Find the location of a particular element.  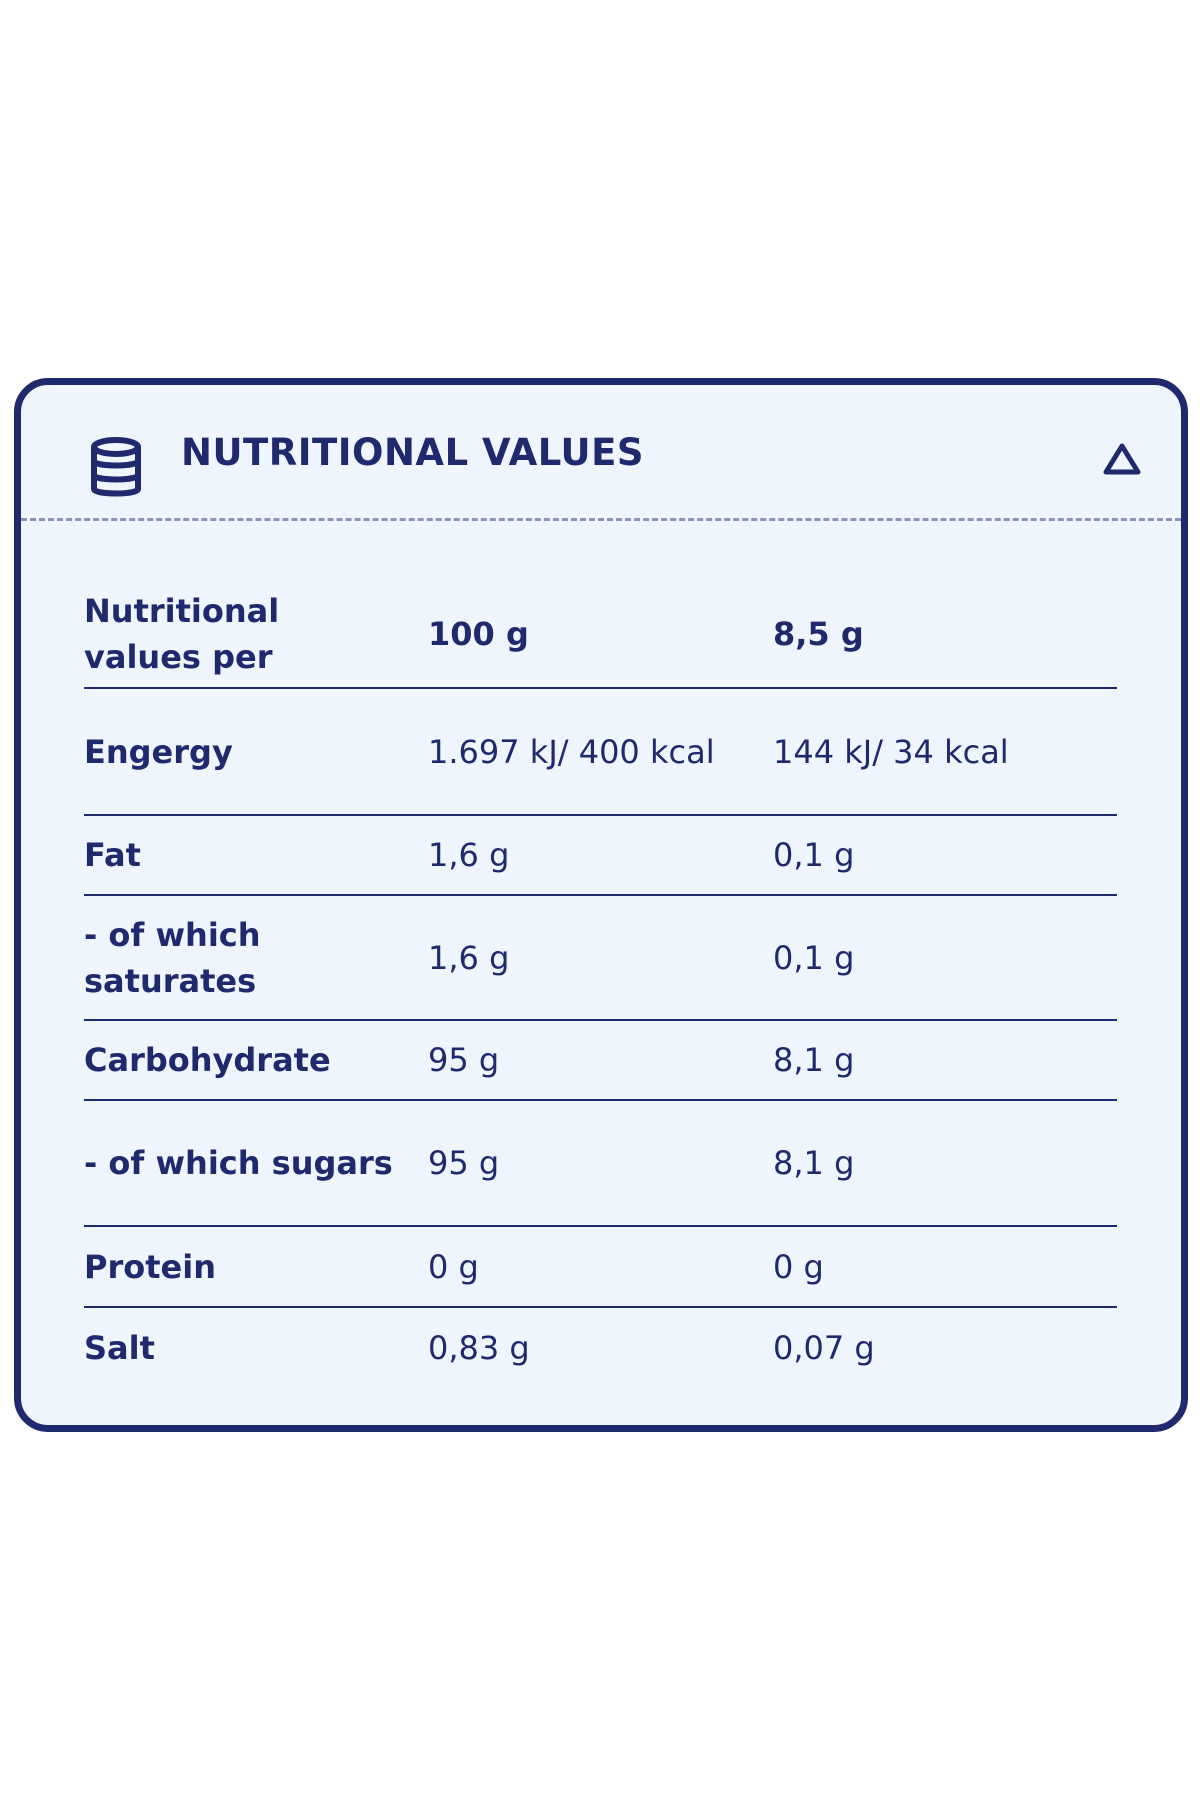

section-title: NUTRITIONAL VALUES is located at coordinates (413, 452).